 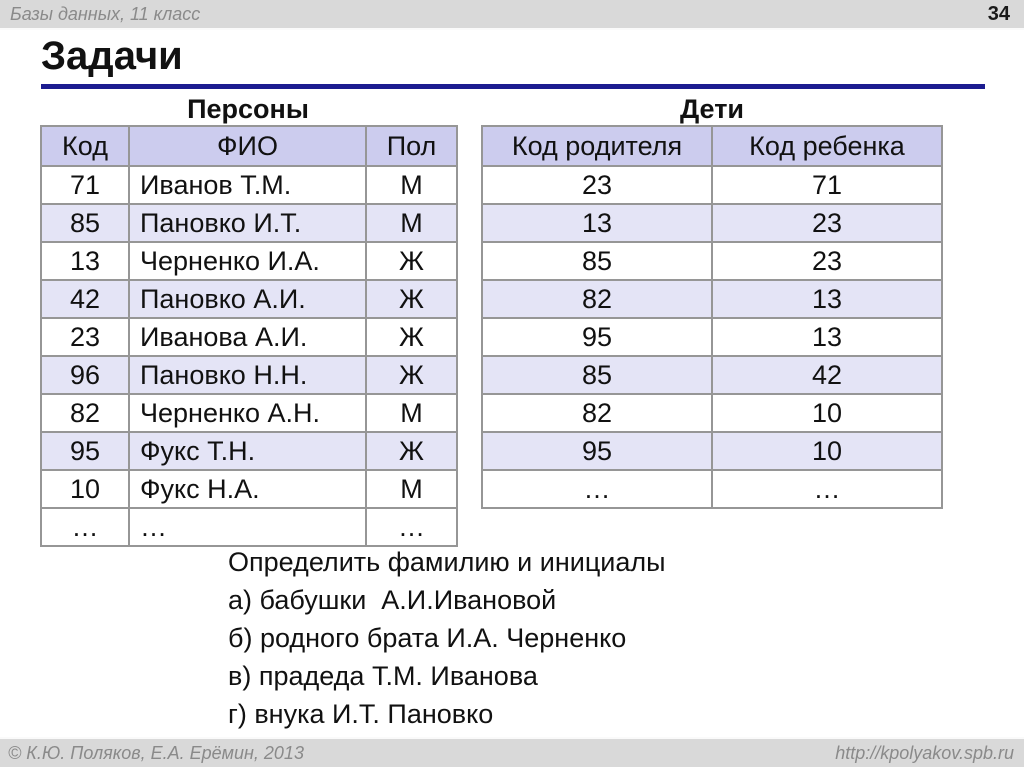 What do you see at coordinates (998, 14) in the screenshot?
I see `page-number: 34` at bounding box center [998, 14].